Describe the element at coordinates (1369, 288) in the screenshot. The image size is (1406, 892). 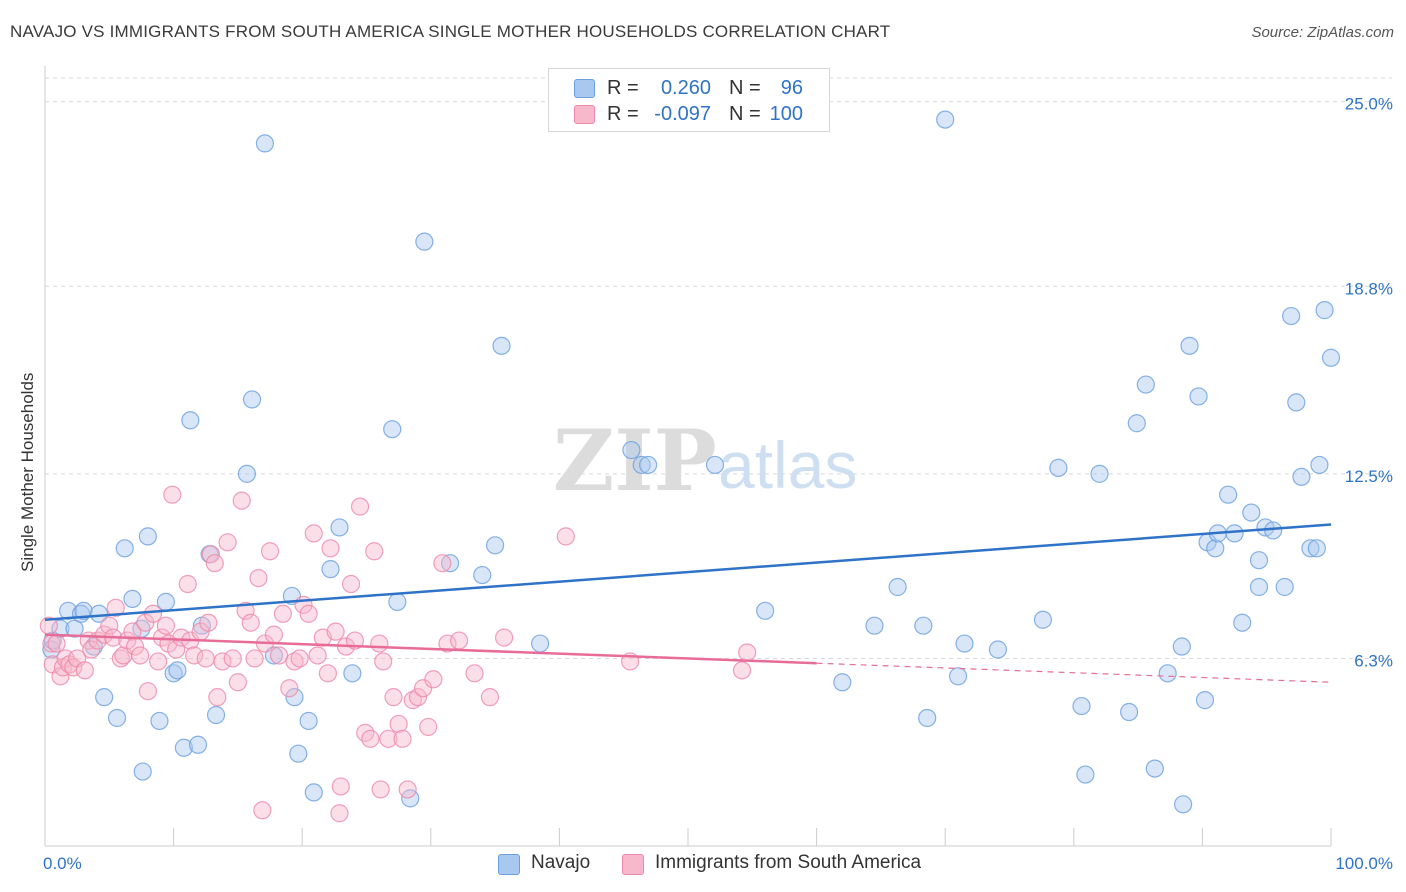
I see `y-tick-label: 18.8%` at that location.